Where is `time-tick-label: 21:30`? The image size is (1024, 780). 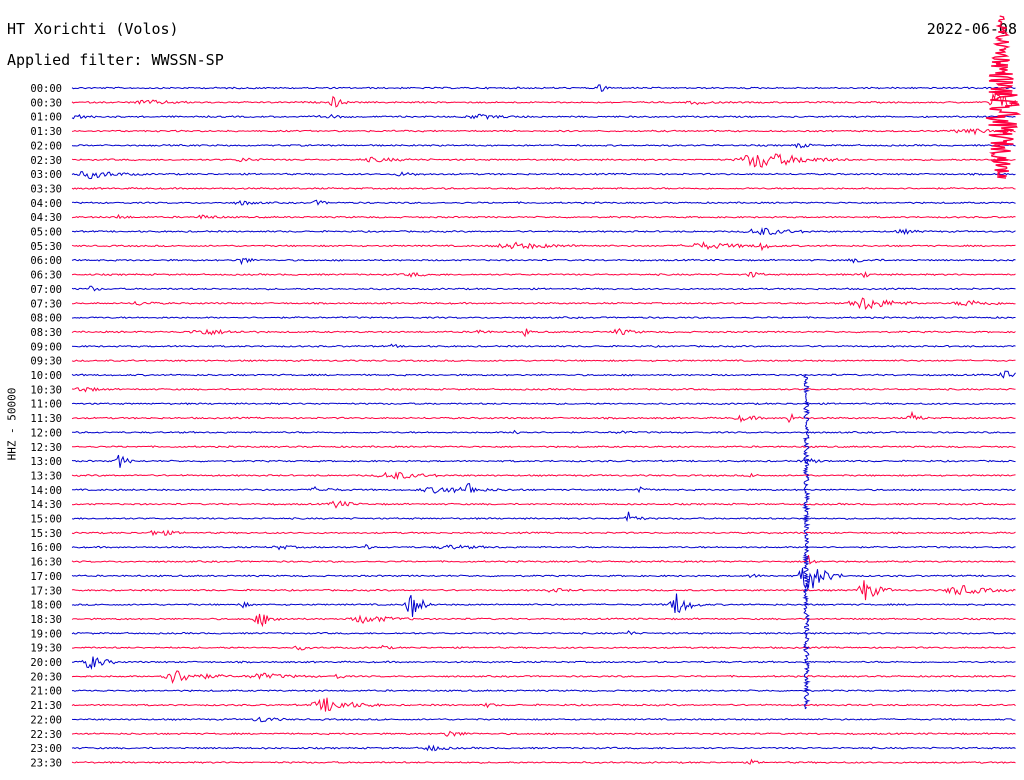
time-tick-label: 21:30 is located at coordinates (46, 706).